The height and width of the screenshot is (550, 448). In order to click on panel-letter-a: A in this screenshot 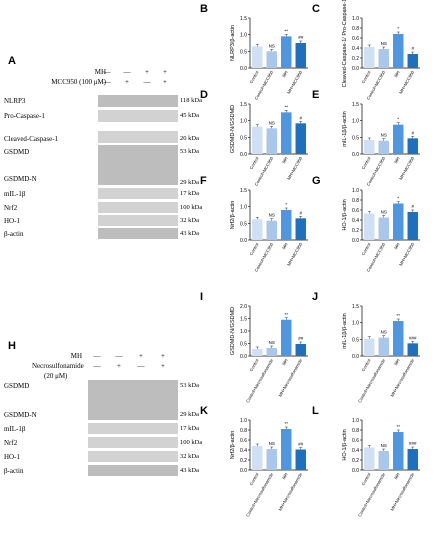, I will do `click(12, 61)`.